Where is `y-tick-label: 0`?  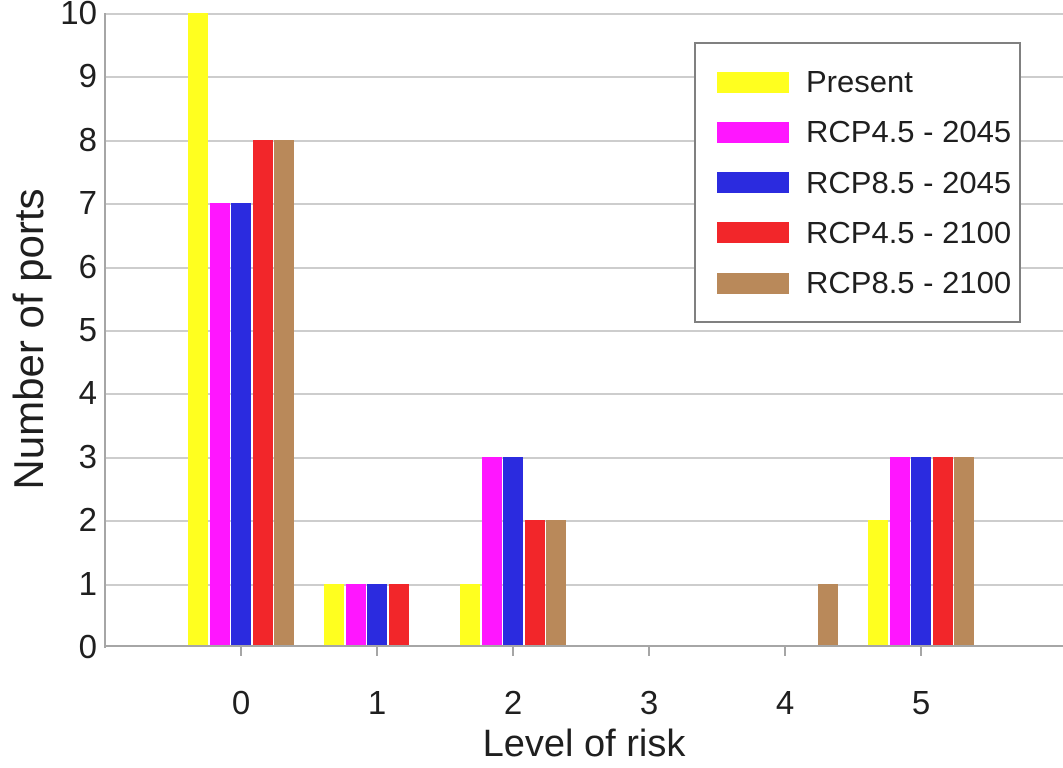 y-tick-label: 0 is located at coordinates (87, 646).